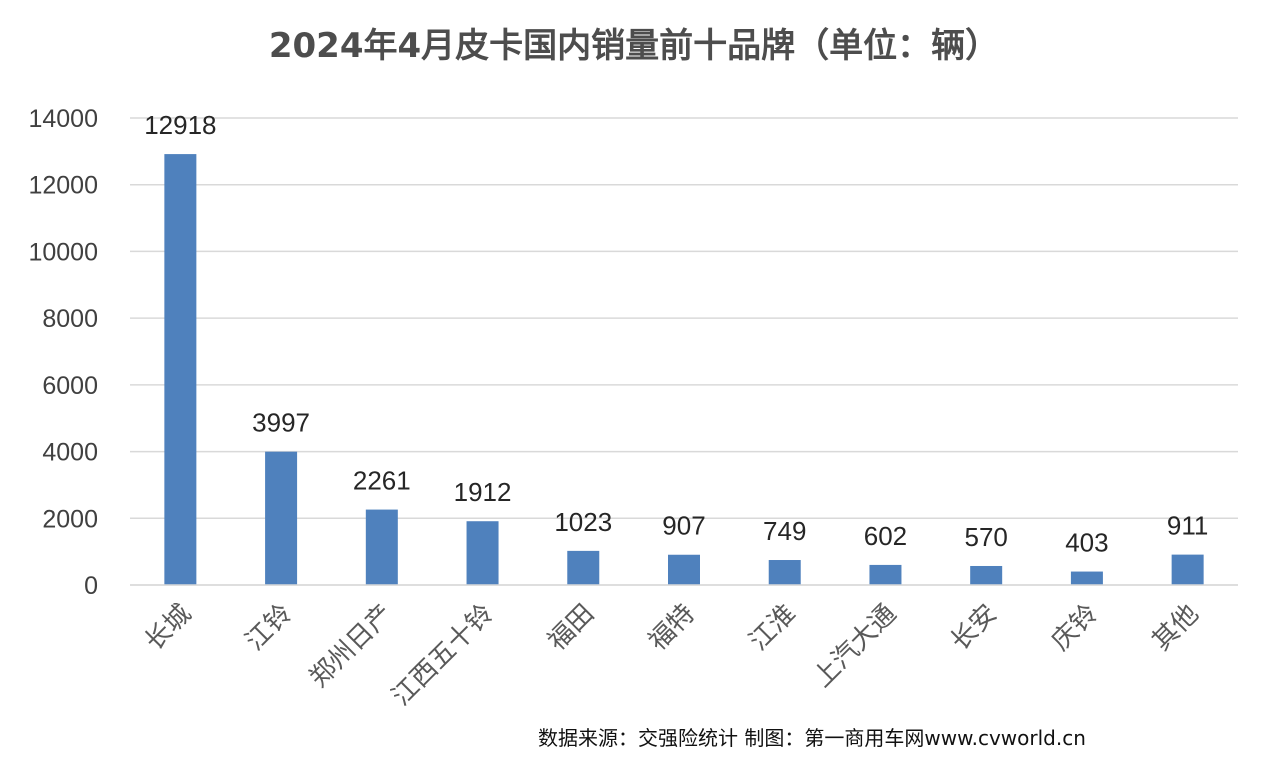  What do you see at coordinates (974, 628) in the screenshot?
I see `x-category-label: 长安` at bounding box center [974, 628].